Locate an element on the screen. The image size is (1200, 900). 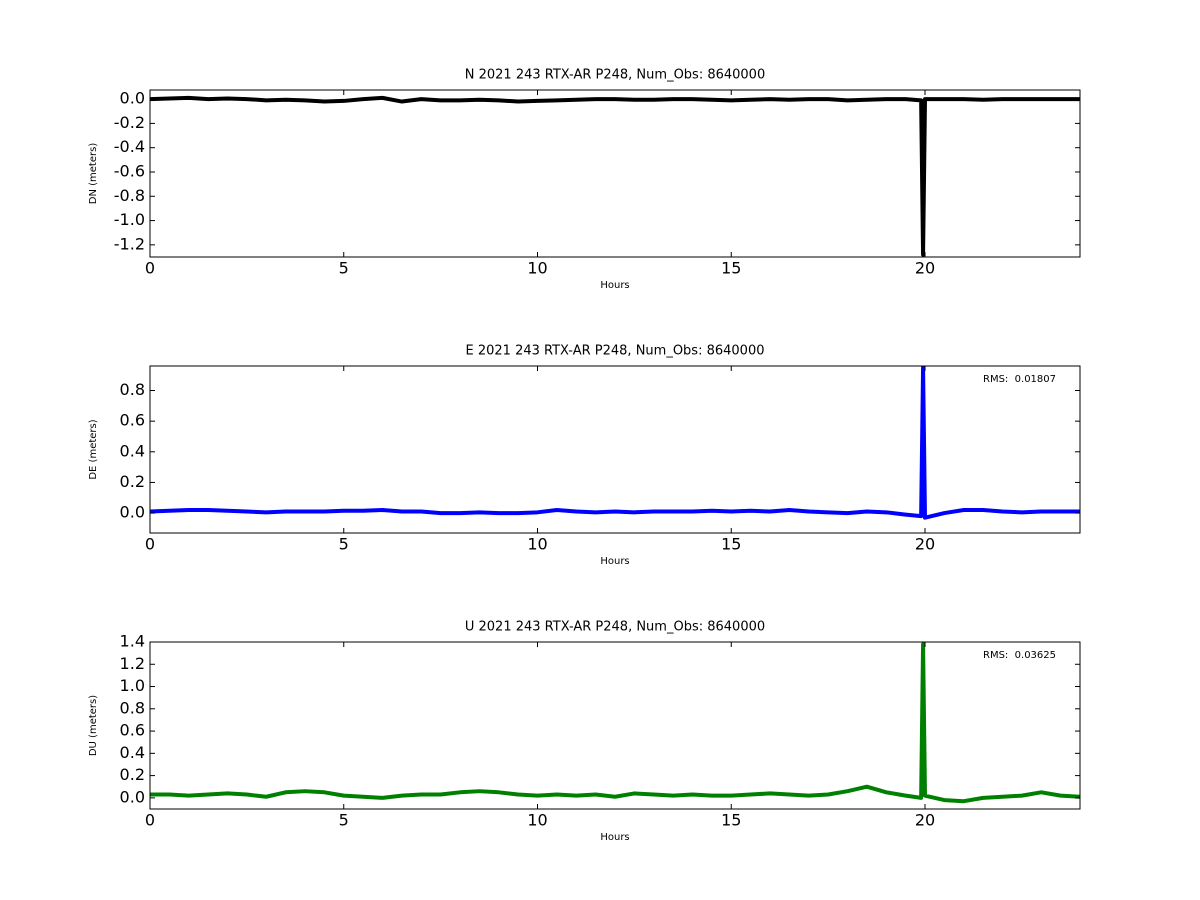
annotation: RMS: 0.03625 is located at coordinates (1019, 655).